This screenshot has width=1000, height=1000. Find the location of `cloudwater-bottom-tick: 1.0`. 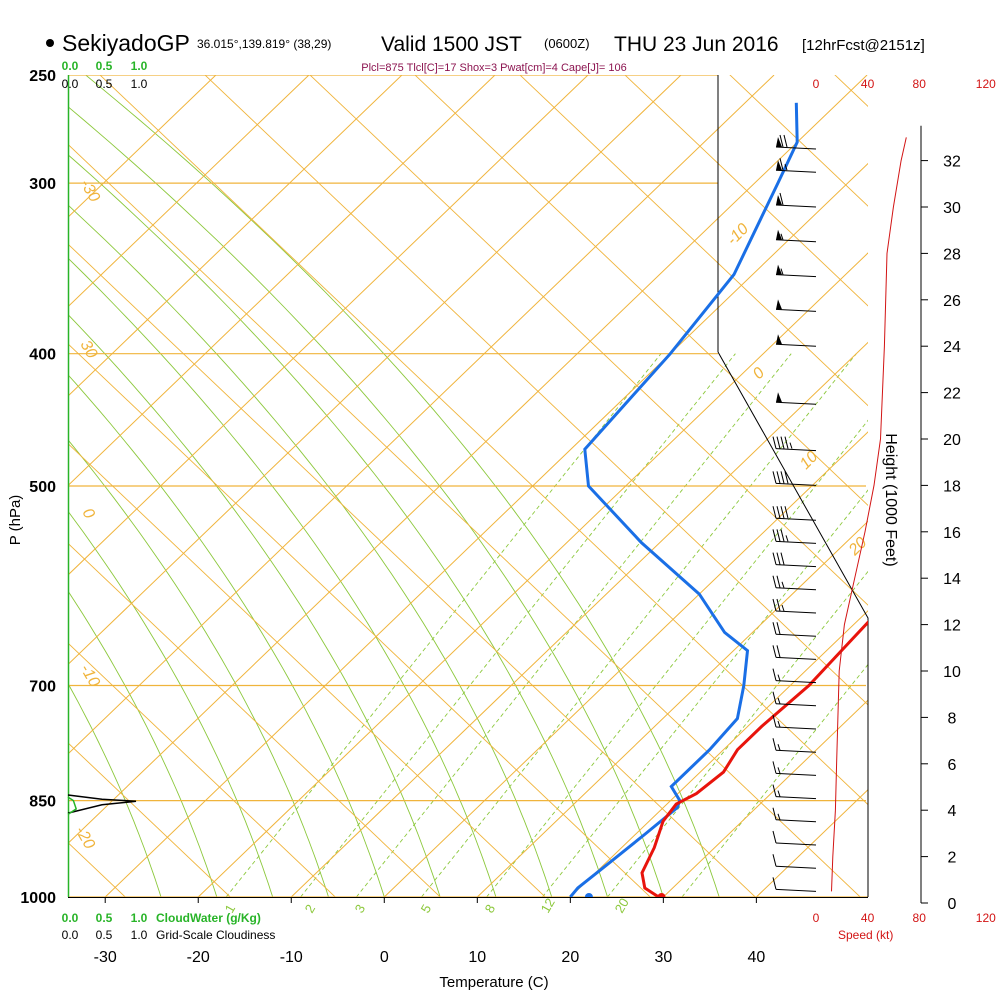

cloudwater-bottom-tick: 1.0 is located at coordinates (139, 918).